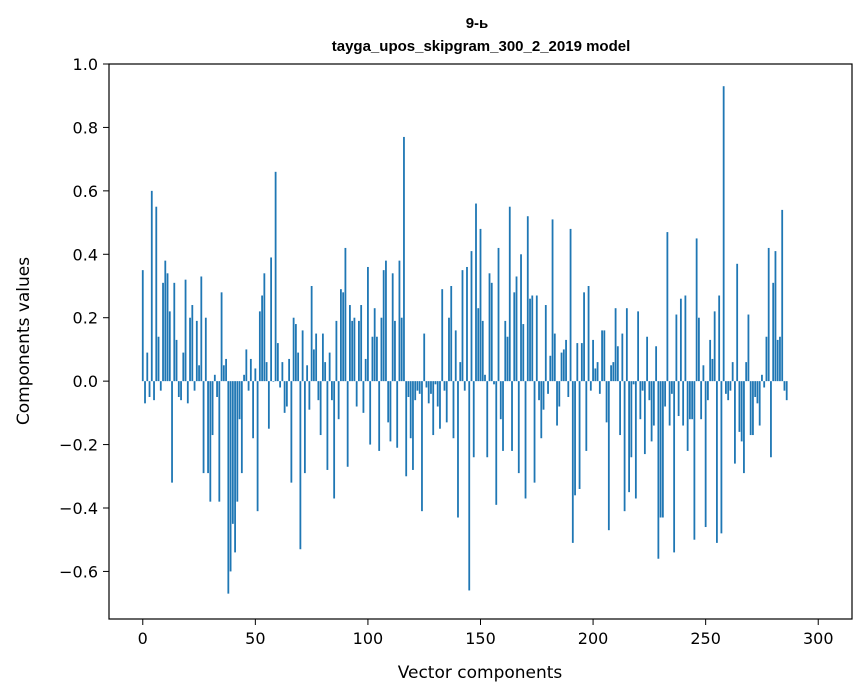  I want to click on y-tick-label: 0.4, so click(85, 254).